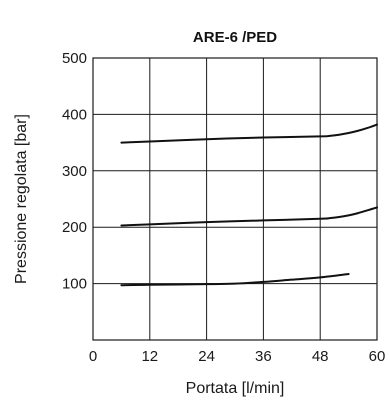  Describe the element at coordinates (377, 356) in the screenshot. I see `x-tick-label: 60` at that location.